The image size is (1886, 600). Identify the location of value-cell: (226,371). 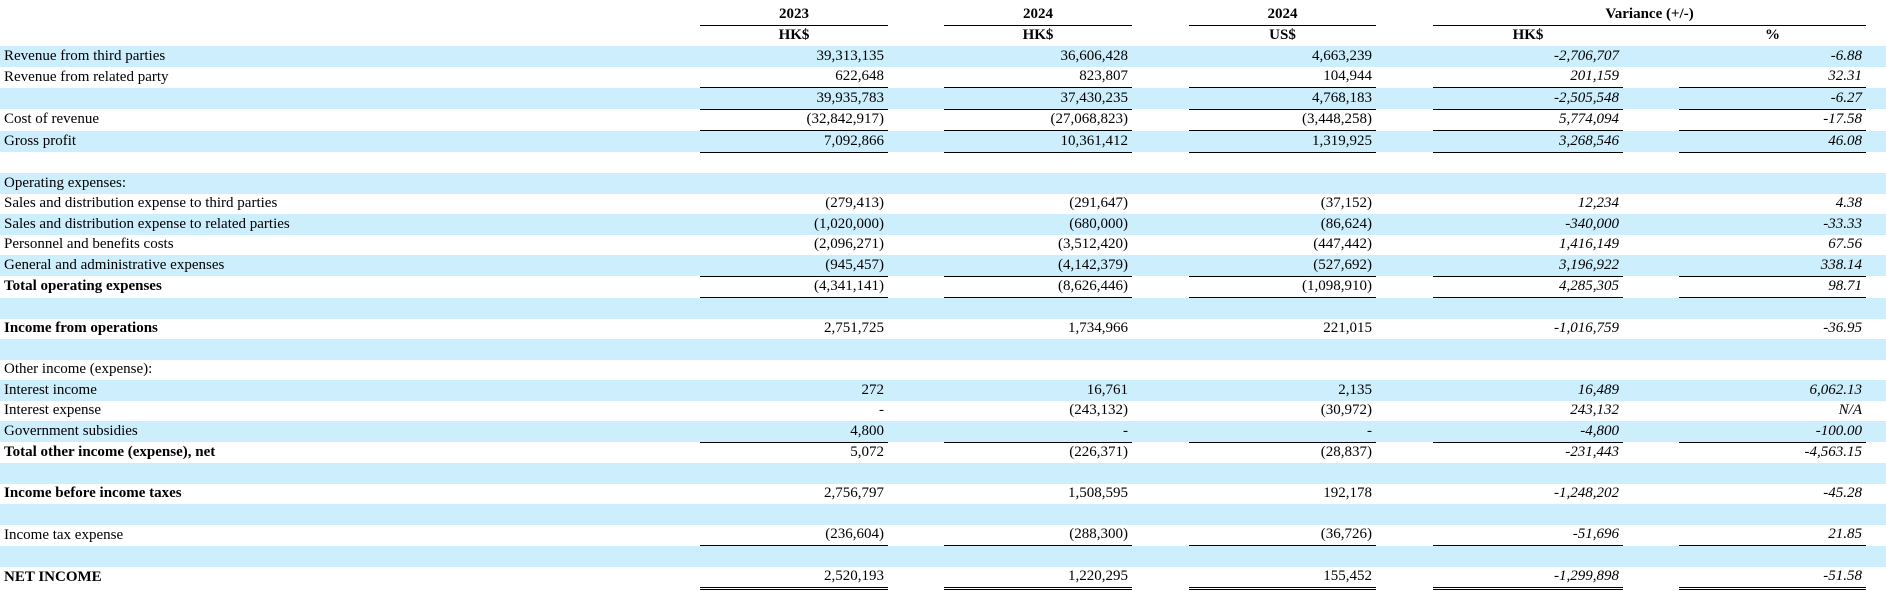
(1098, 452).